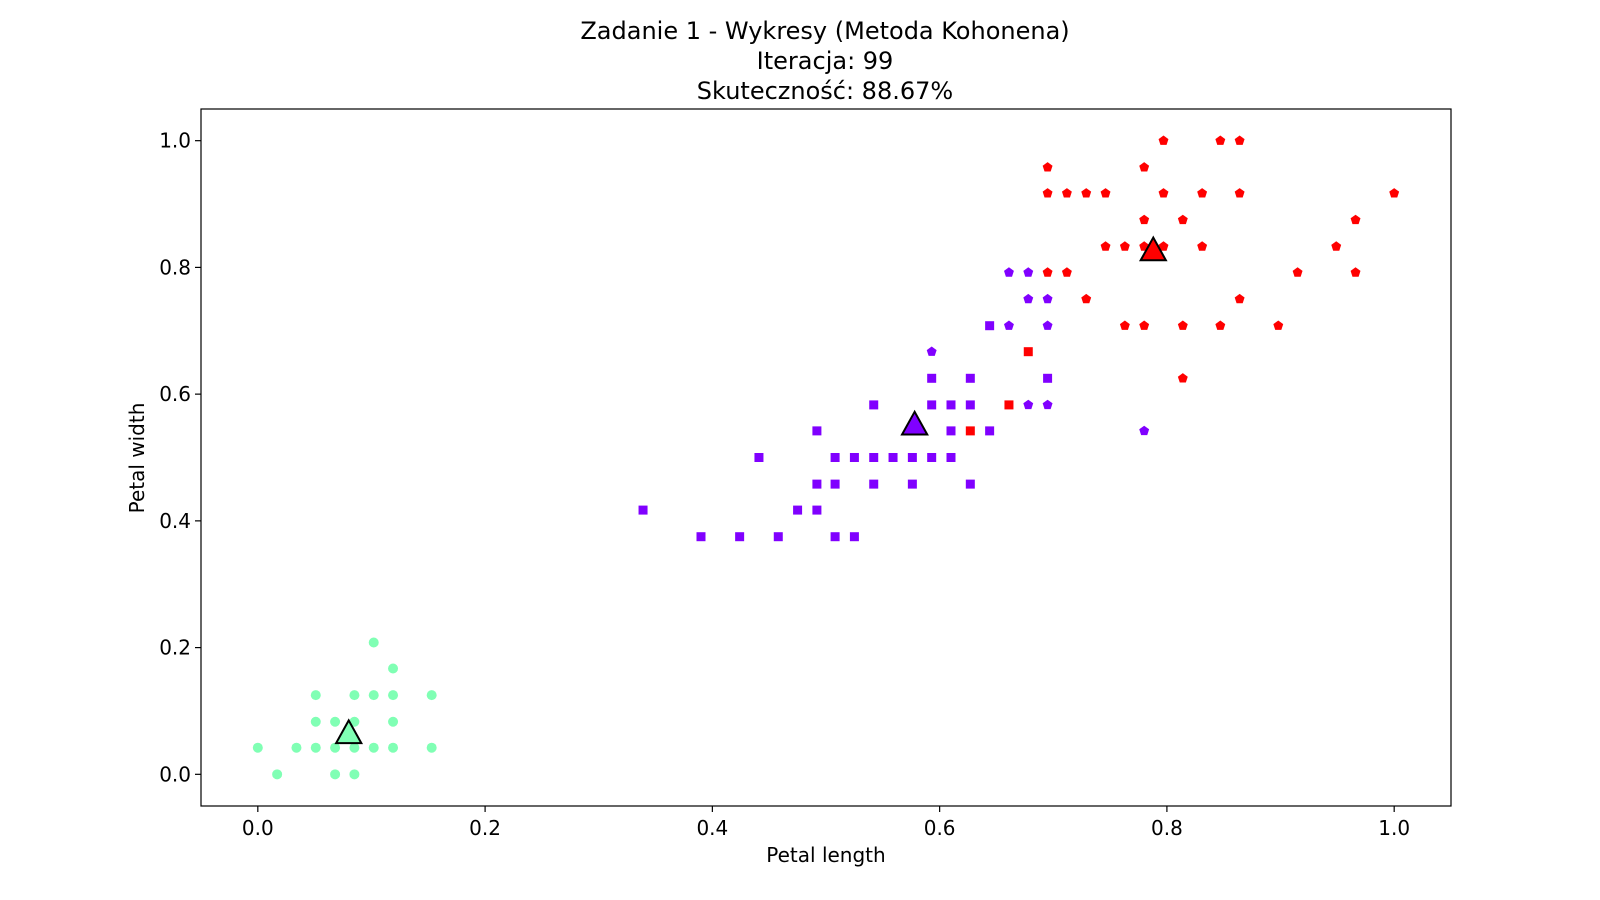  What do you see at coordinates (825, 91) in the screenshot?
I see `title-line-3: Skuteczność: 88.67%` at bounding box center [825, 91].